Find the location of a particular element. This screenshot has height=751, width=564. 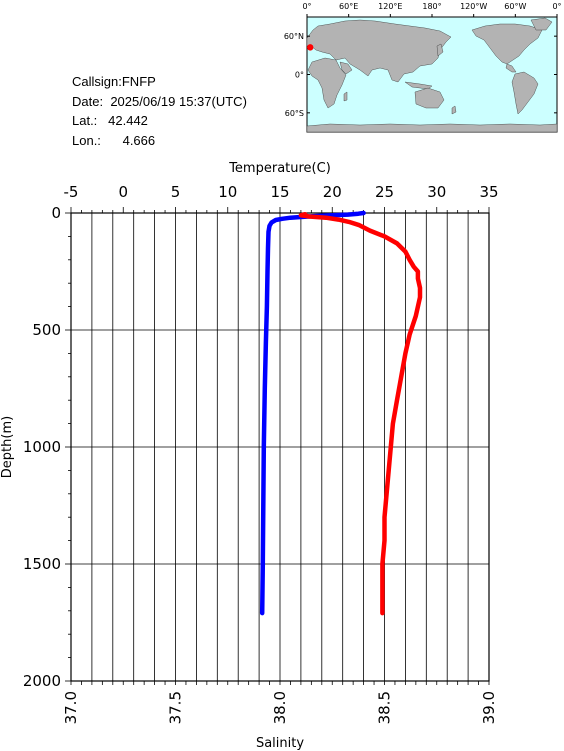

top-axis-tick-label: 5 is located at coordinates (176, 192).